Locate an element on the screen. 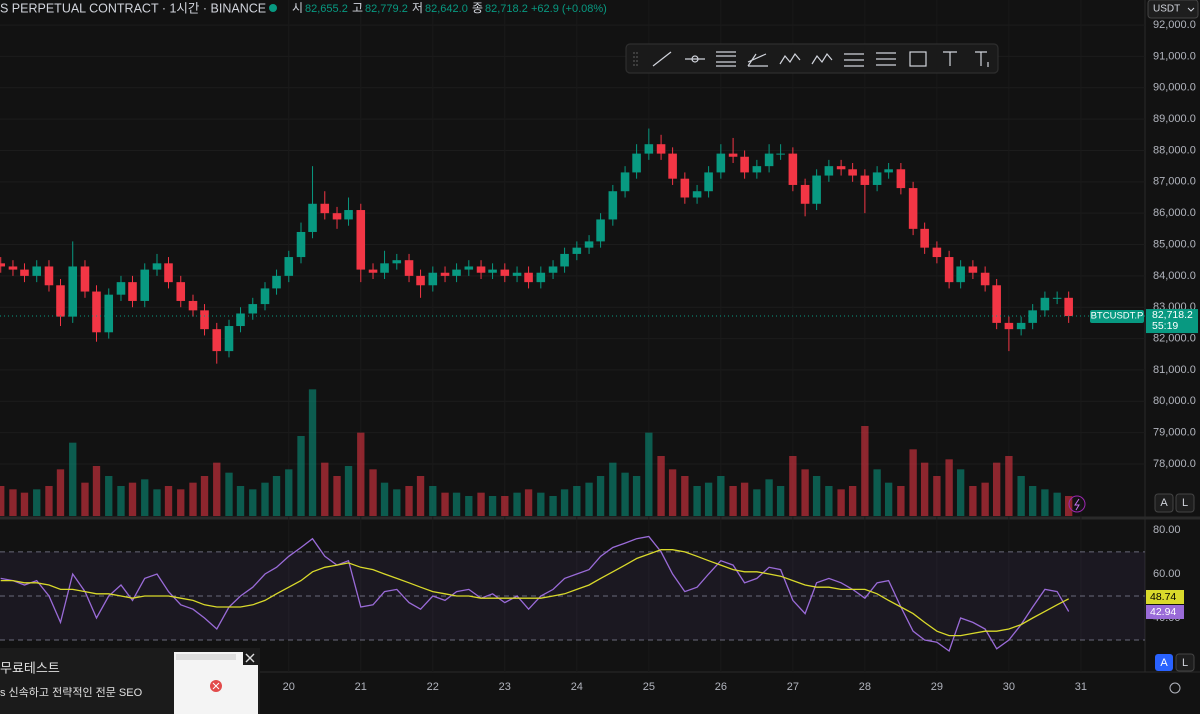  button-label: A is located at coordinates (1164, 503).